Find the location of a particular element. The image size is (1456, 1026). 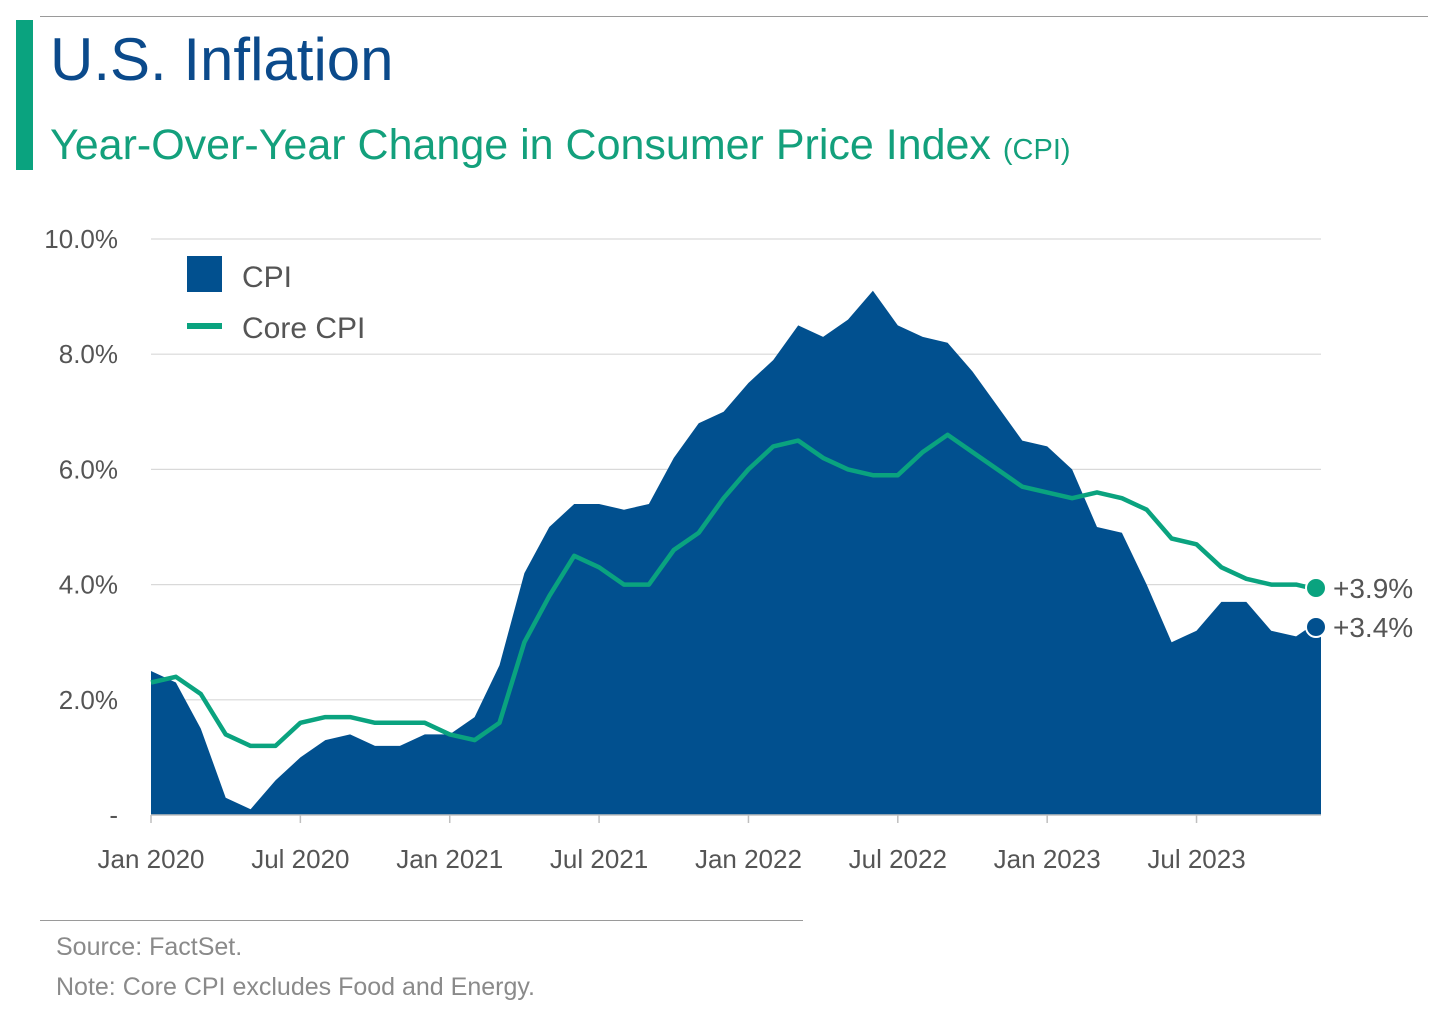

x-tick-label: Jan 2023 is located at coordinates (1047, 859).